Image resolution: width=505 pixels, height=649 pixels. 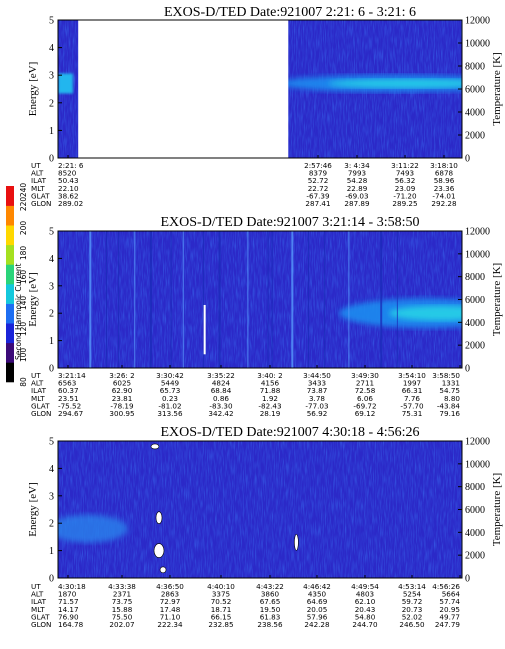 I want to click on orbit-value: 8379, so click(x=318, y=173).